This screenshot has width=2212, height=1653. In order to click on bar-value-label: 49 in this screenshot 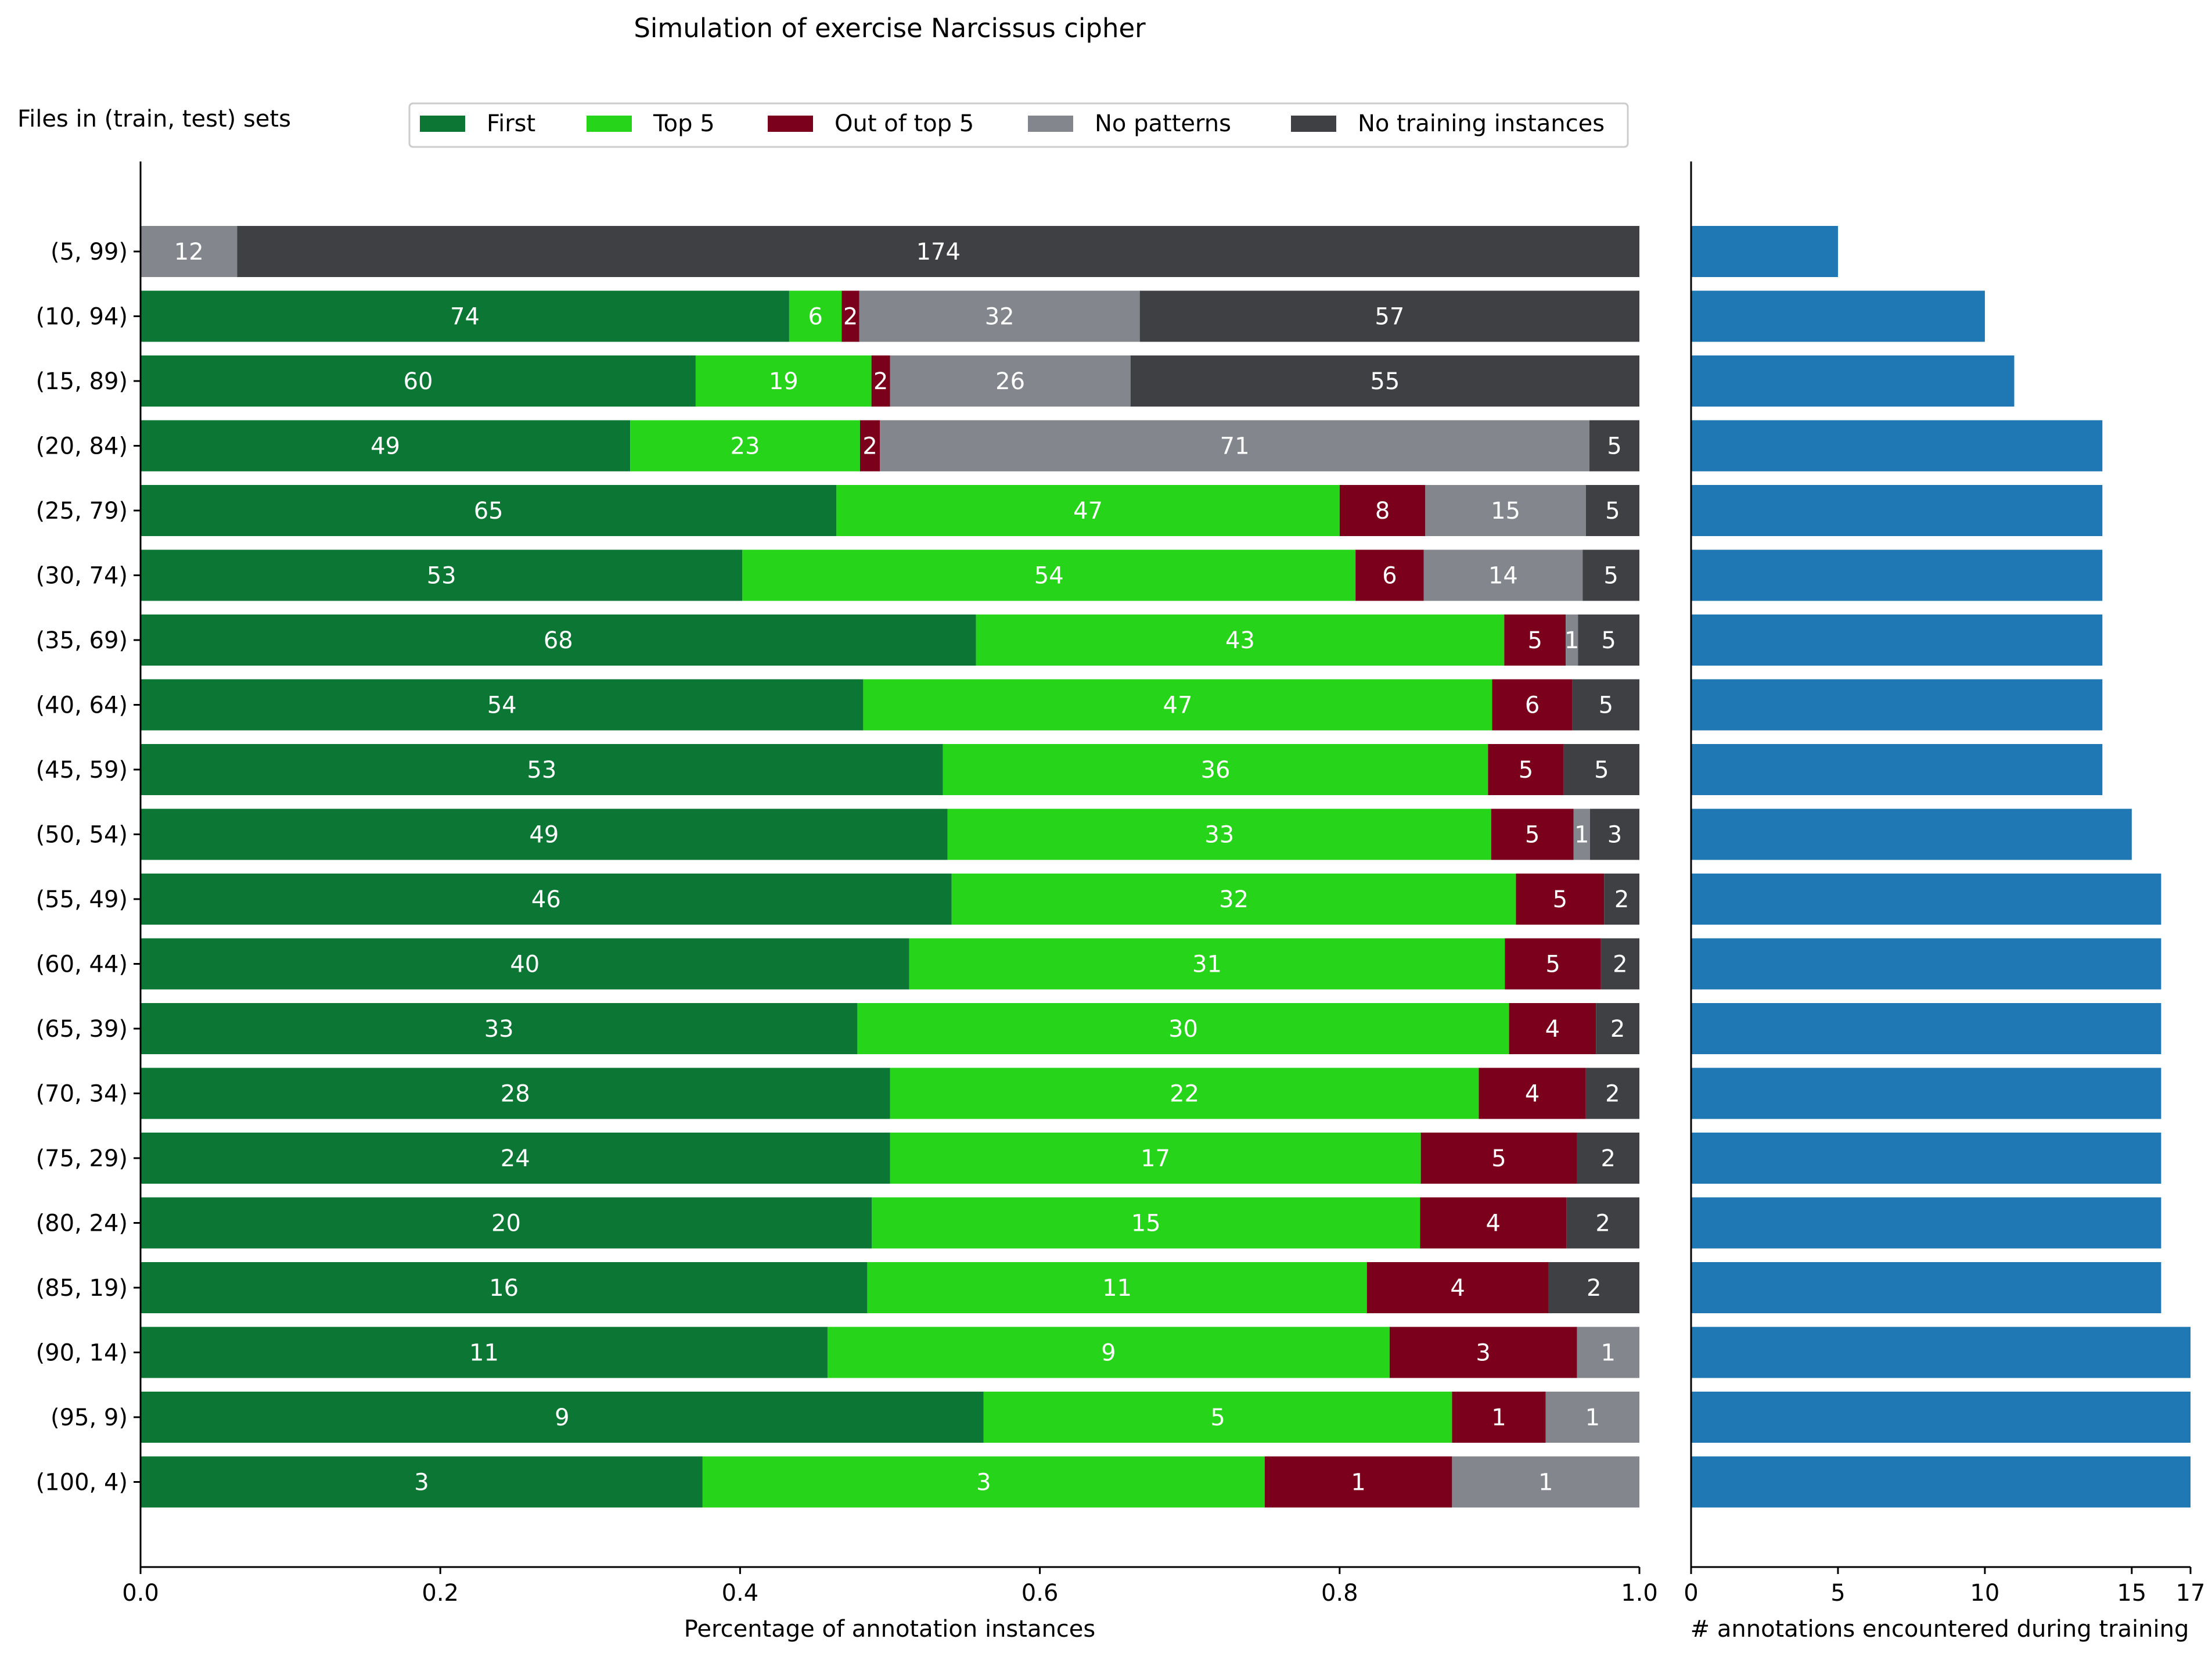, I will do `click(385, 446)`.